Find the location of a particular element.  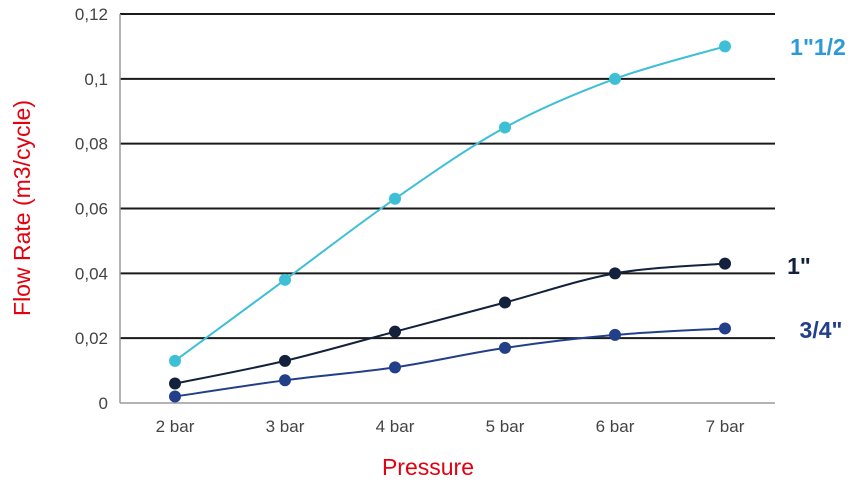

x-axis-title: Pressure is located at coordinates (428, 467).